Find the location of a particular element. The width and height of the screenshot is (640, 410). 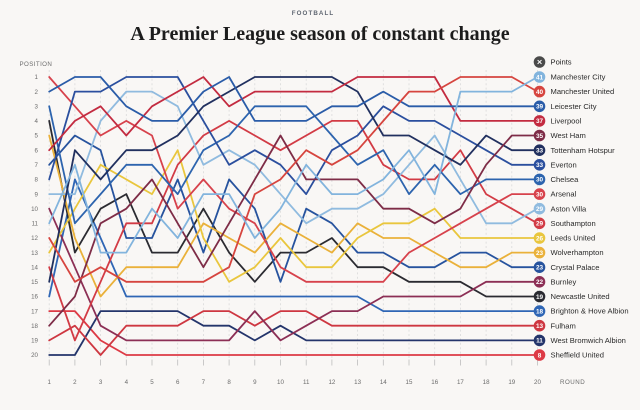

svg-text: Leicester City is located at coordinates (574, 106).